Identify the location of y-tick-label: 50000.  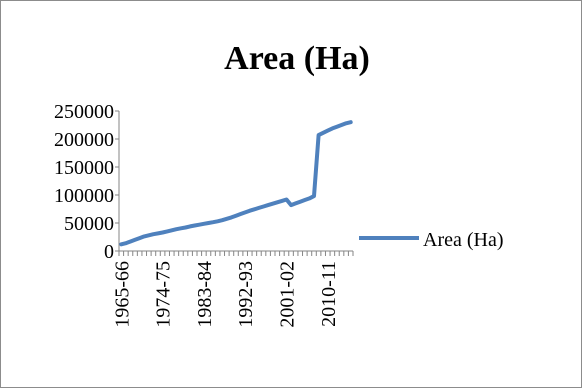
(89, 224).